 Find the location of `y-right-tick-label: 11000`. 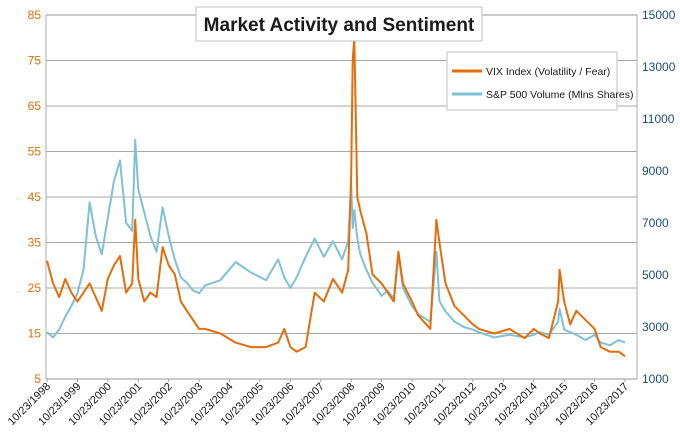

y-right-tick-label: 11000 is located at coordinates (658, 119).